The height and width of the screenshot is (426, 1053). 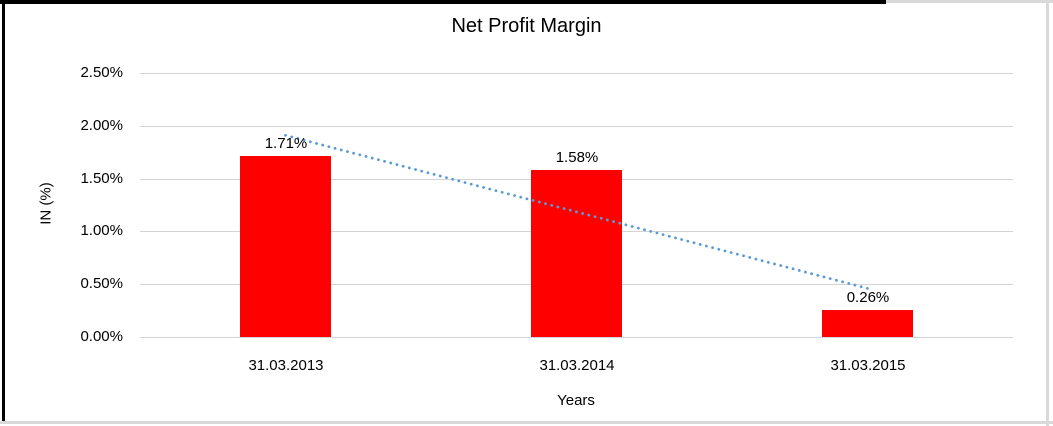 I want to click on bar-31.03.2015, so click(x=867, y=323).